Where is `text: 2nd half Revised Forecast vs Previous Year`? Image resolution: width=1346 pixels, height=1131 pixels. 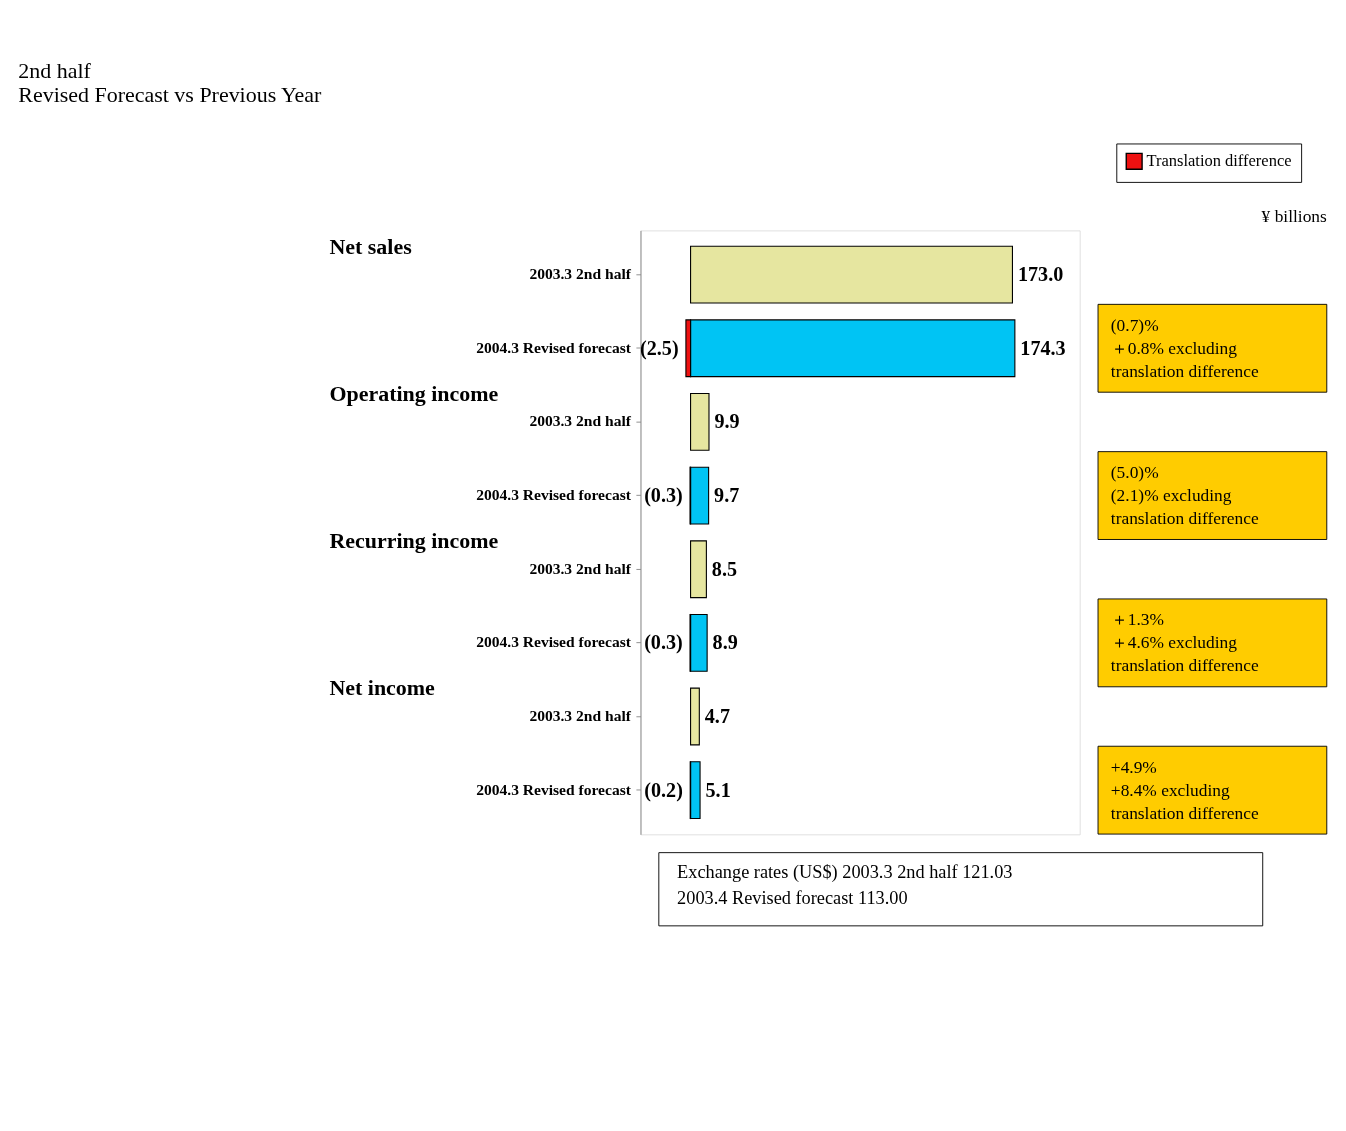
text: 2nd half Revised Forecast vs Previous Year is located at coordinates (170, 82).